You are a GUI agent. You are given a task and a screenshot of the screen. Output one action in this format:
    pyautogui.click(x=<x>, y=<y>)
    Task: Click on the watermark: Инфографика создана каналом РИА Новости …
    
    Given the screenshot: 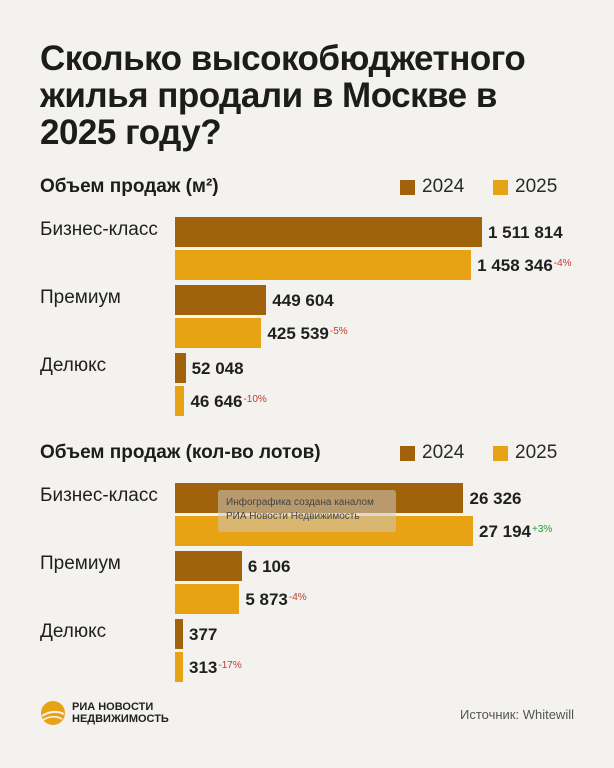 What is the action you would take?
    pyautogui.click(x=307, y=511)
    